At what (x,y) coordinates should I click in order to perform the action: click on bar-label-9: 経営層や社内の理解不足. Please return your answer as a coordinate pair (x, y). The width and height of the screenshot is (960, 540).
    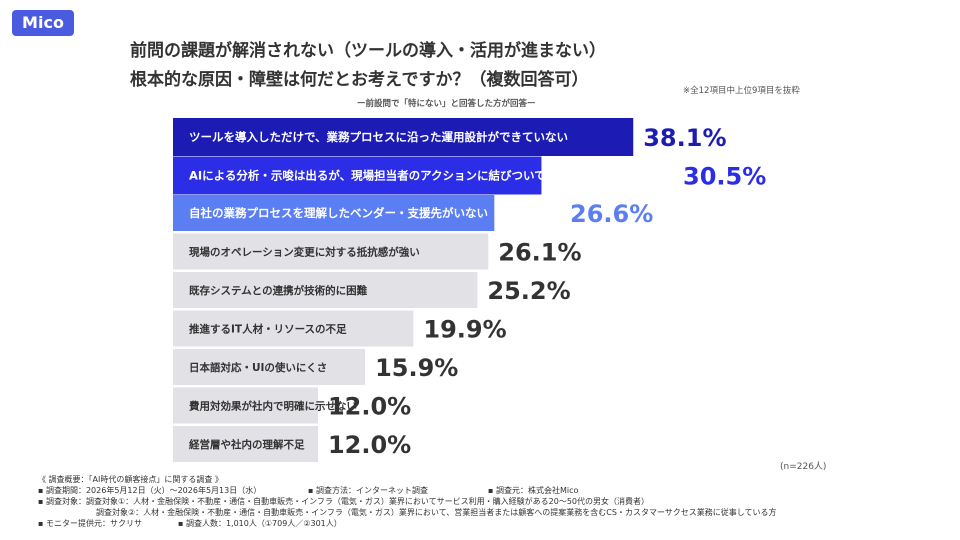
    Looking at the image, I should click on (247, 444).